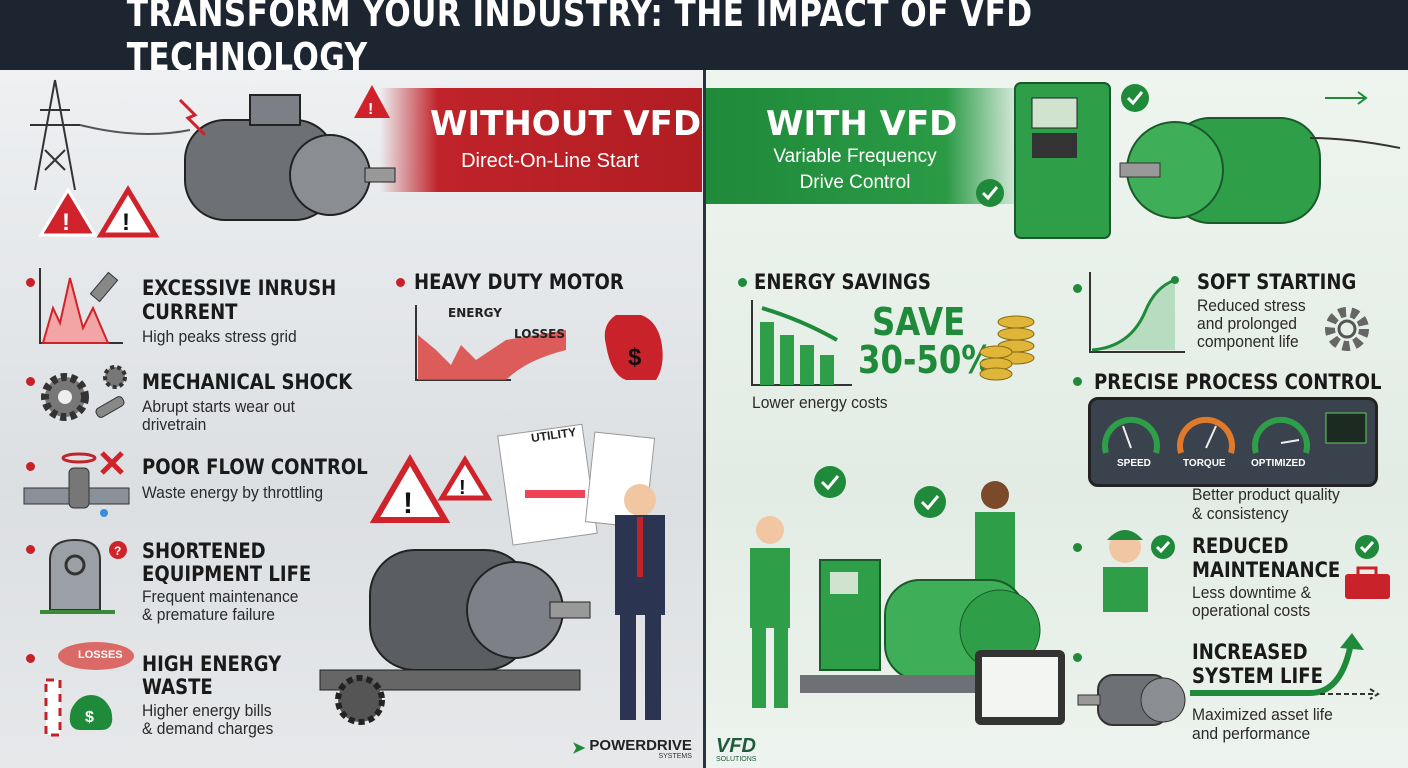 The height and width of the screenshot is (768, 1408). I want to click on losses-cloud-label: LOSSES, so click(100, 655).